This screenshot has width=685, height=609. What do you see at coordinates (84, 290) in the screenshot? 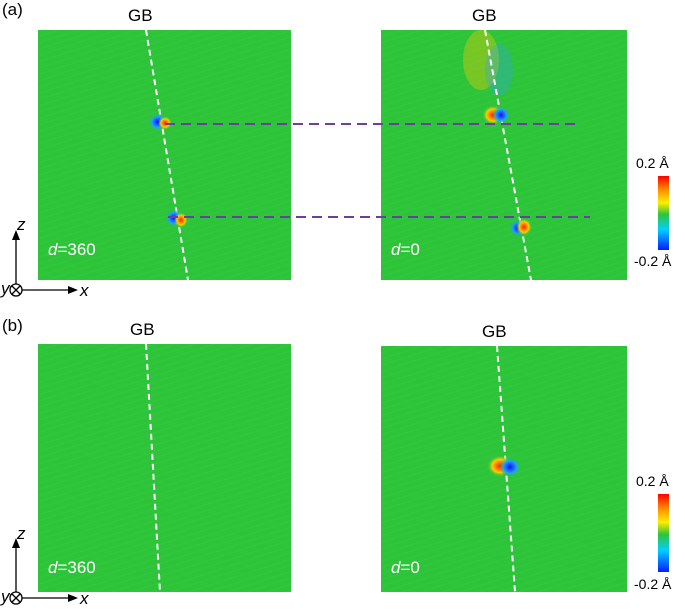
I see `axis-x-label-a: x` at bounding box center [84, 290].